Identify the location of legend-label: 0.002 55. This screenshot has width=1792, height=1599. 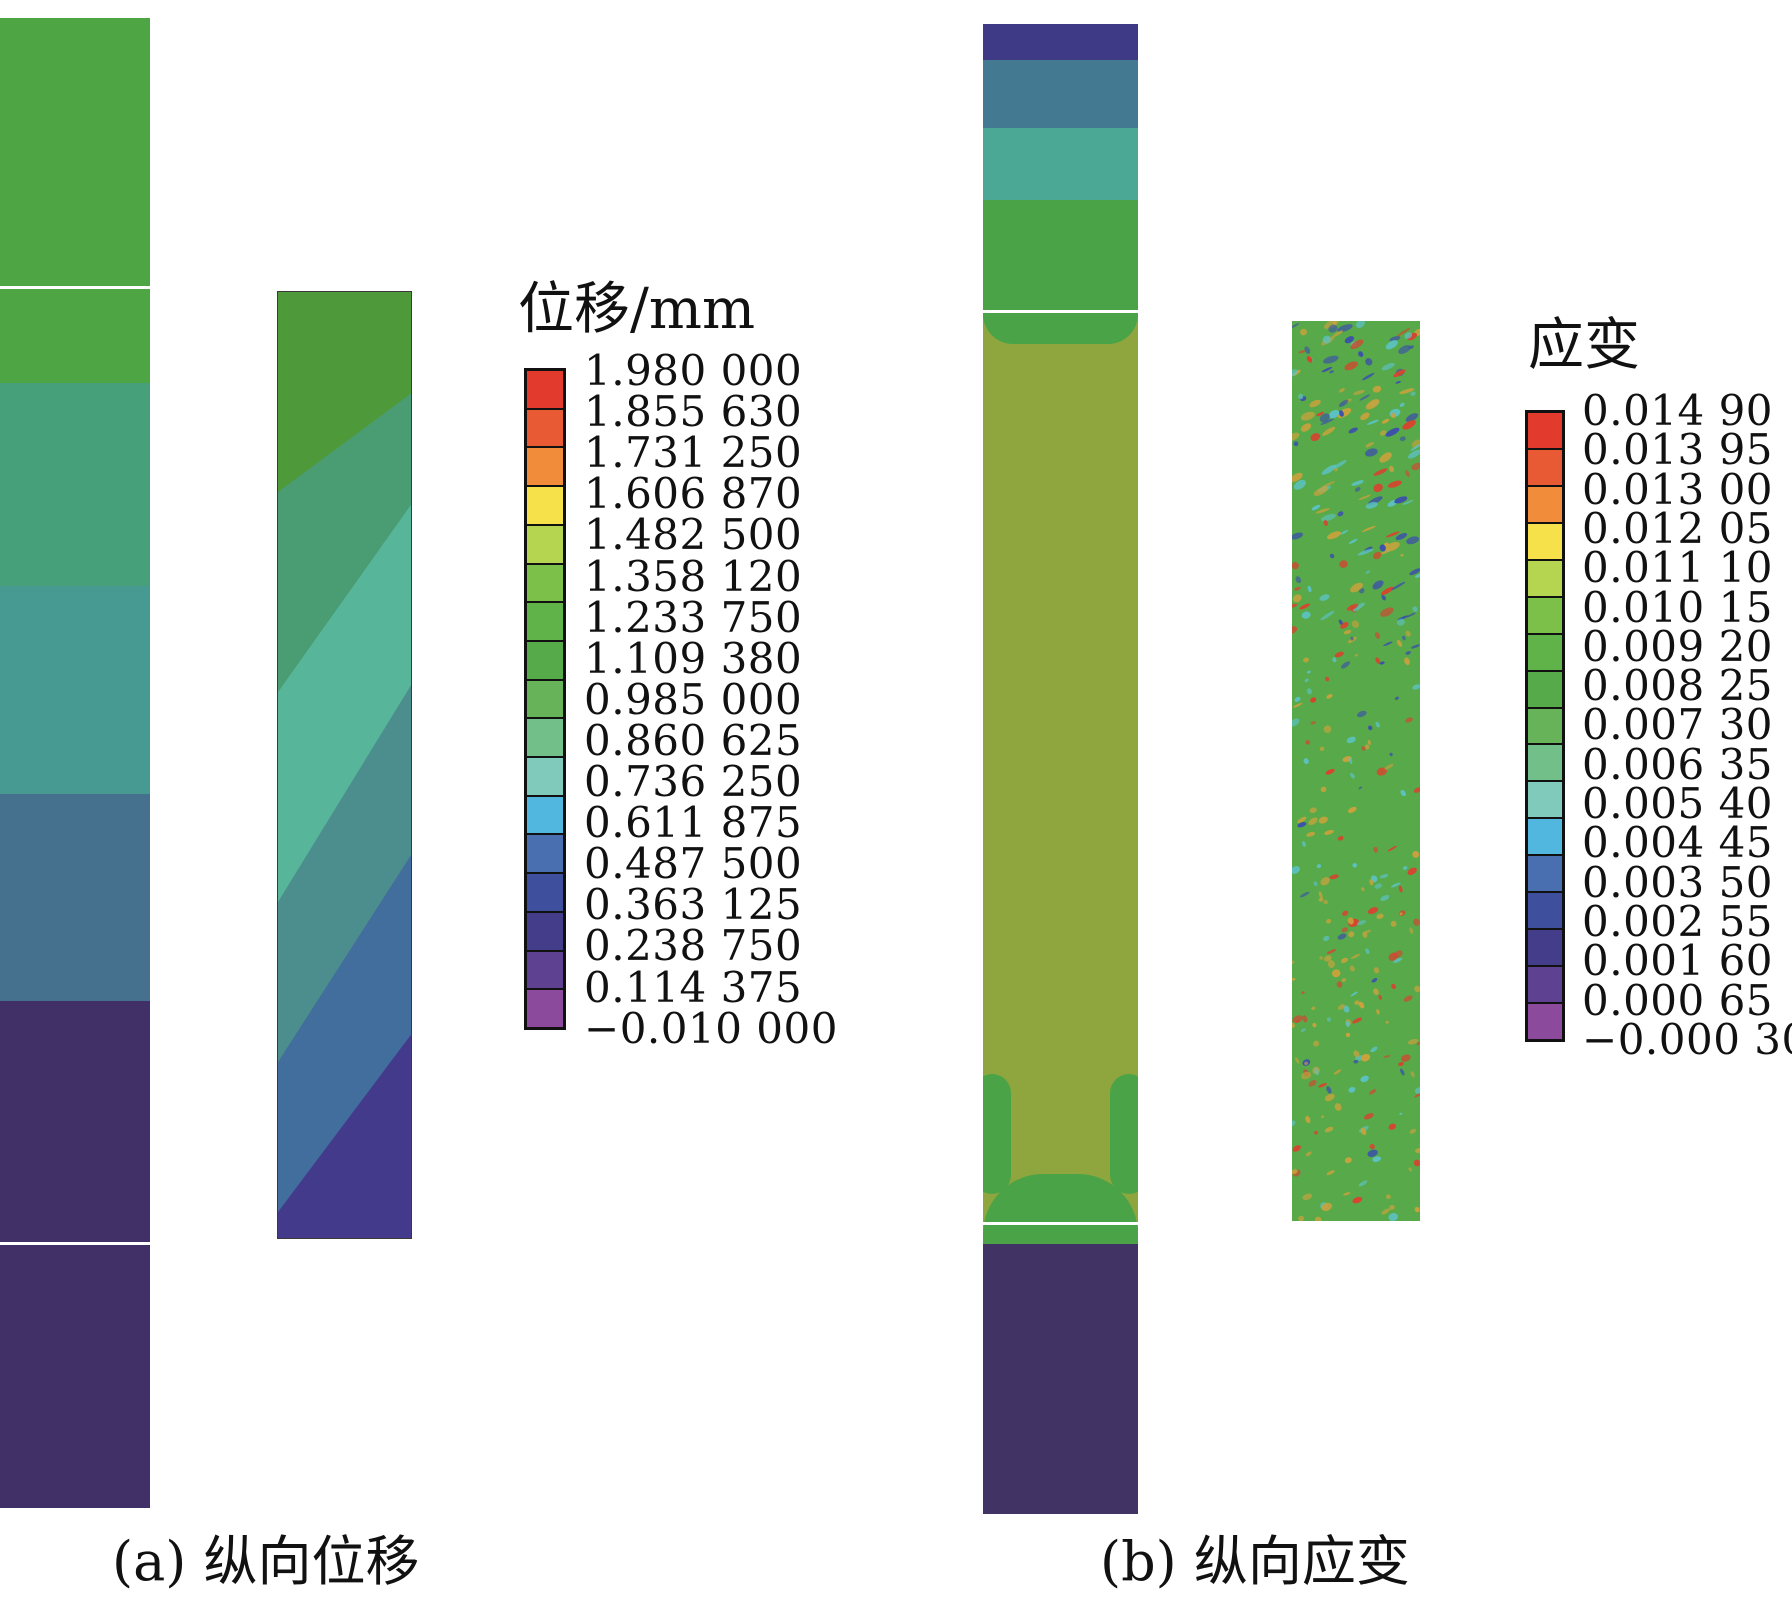
(1678, 921).